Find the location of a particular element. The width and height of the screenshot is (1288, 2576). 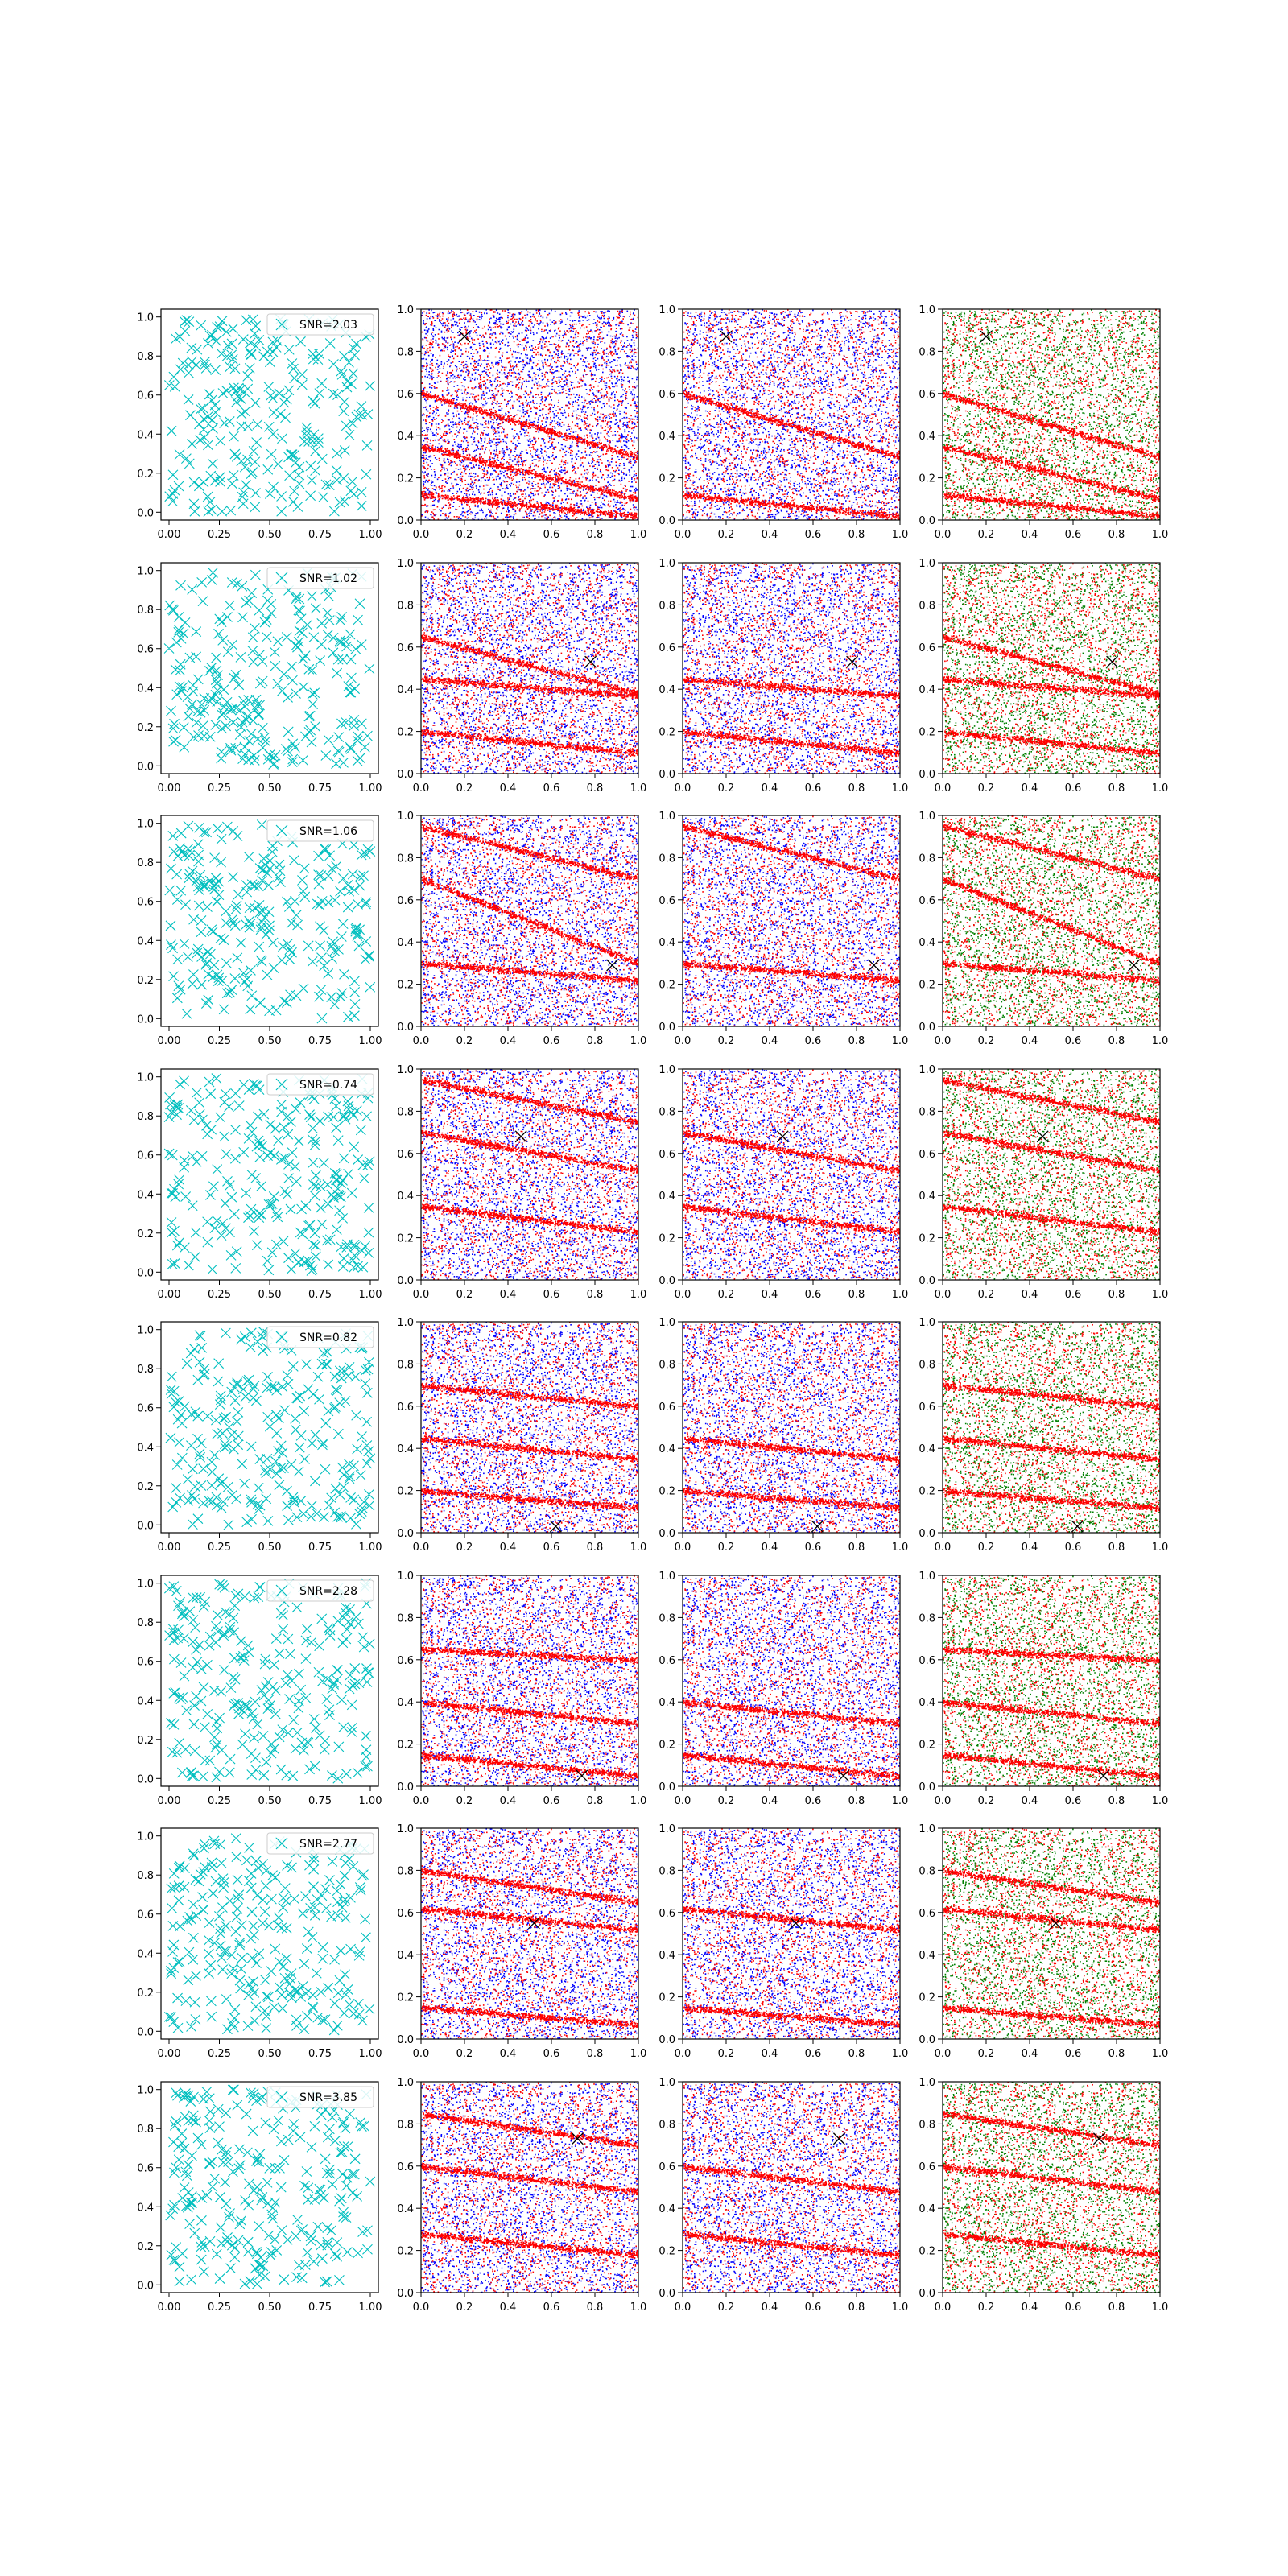

x-tick-label: 0.25 is located at coordinates (219, 1295).